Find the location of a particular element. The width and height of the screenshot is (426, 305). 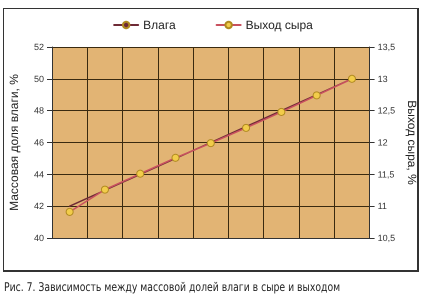

y-tick-label: 48 is located at coordinates (39, 111).